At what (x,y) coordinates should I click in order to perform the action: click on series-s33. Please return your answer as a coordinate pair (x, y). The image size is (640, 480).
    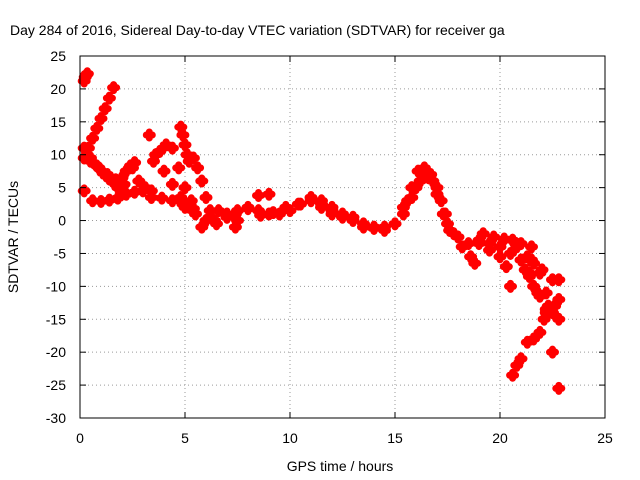
    Looking at the image, I should click on (537, 324).